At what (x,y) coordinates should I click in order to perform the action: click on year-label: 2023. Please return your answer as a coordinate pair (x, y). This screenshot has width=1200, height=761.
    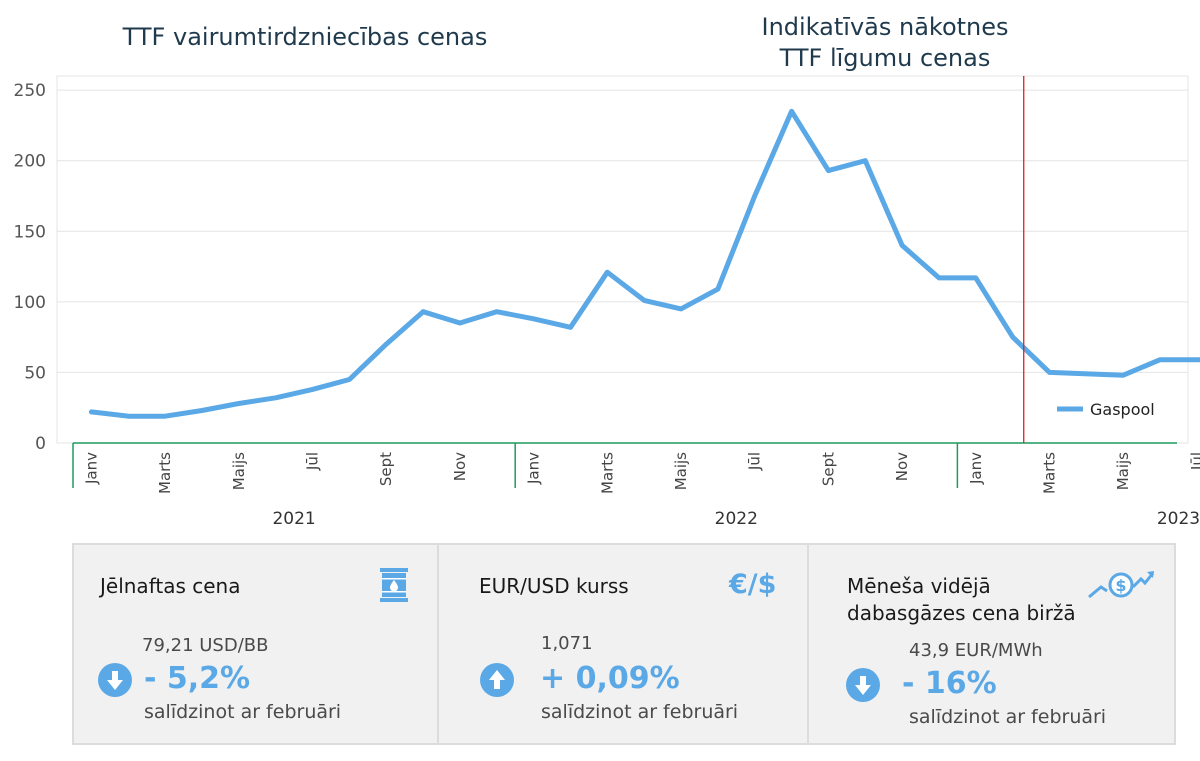
    Looking at the image, I should click on (1178, 519).